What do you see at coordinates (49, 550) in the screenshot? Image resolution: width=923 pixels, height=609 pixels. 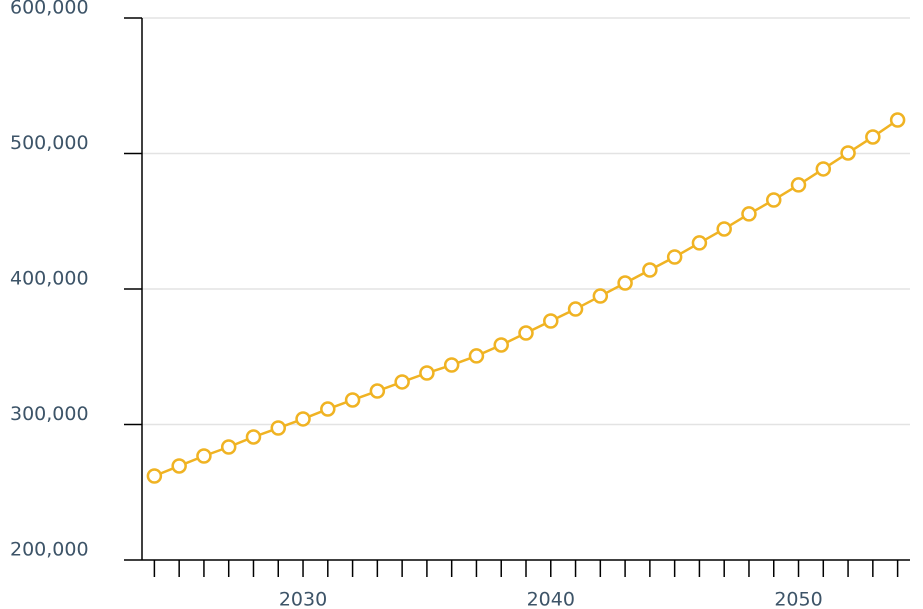 I see `y-tick-label: 200,000` at bounding box center [49, 550].